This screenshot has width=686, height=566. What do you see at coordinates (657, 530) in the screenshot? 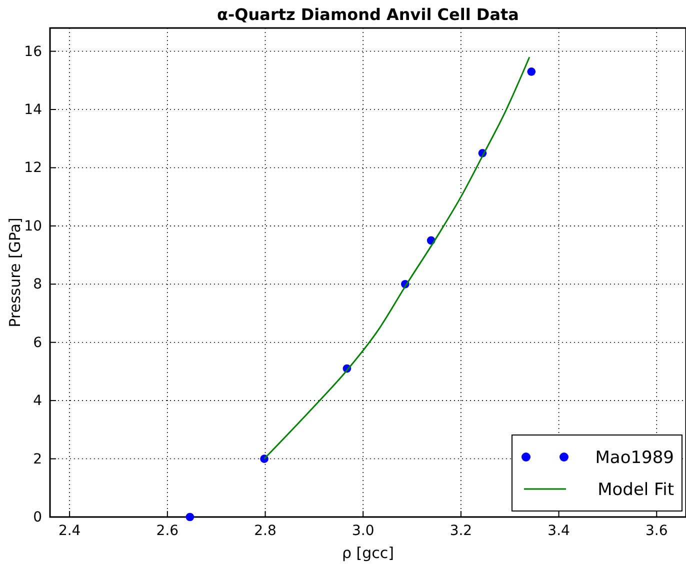
I see `x-tick-label: 3.6` at bounding box center [657, 530].